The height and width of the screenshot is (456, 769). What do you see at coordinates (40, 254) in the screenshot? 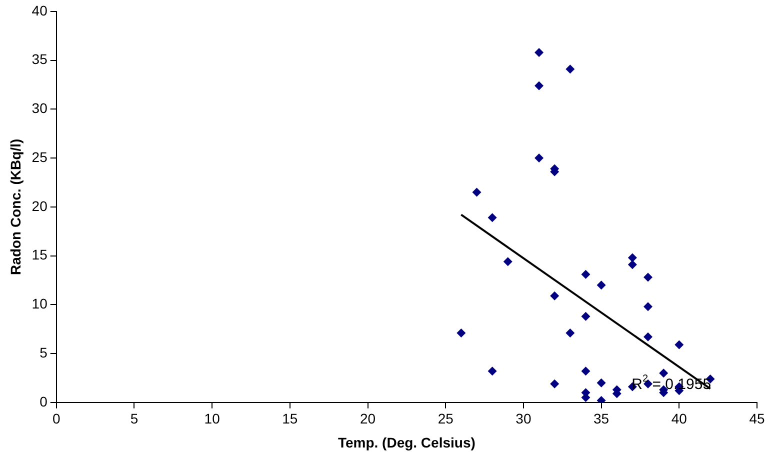
I see `y-tick-label: 15` at bounding box center [40, 254].